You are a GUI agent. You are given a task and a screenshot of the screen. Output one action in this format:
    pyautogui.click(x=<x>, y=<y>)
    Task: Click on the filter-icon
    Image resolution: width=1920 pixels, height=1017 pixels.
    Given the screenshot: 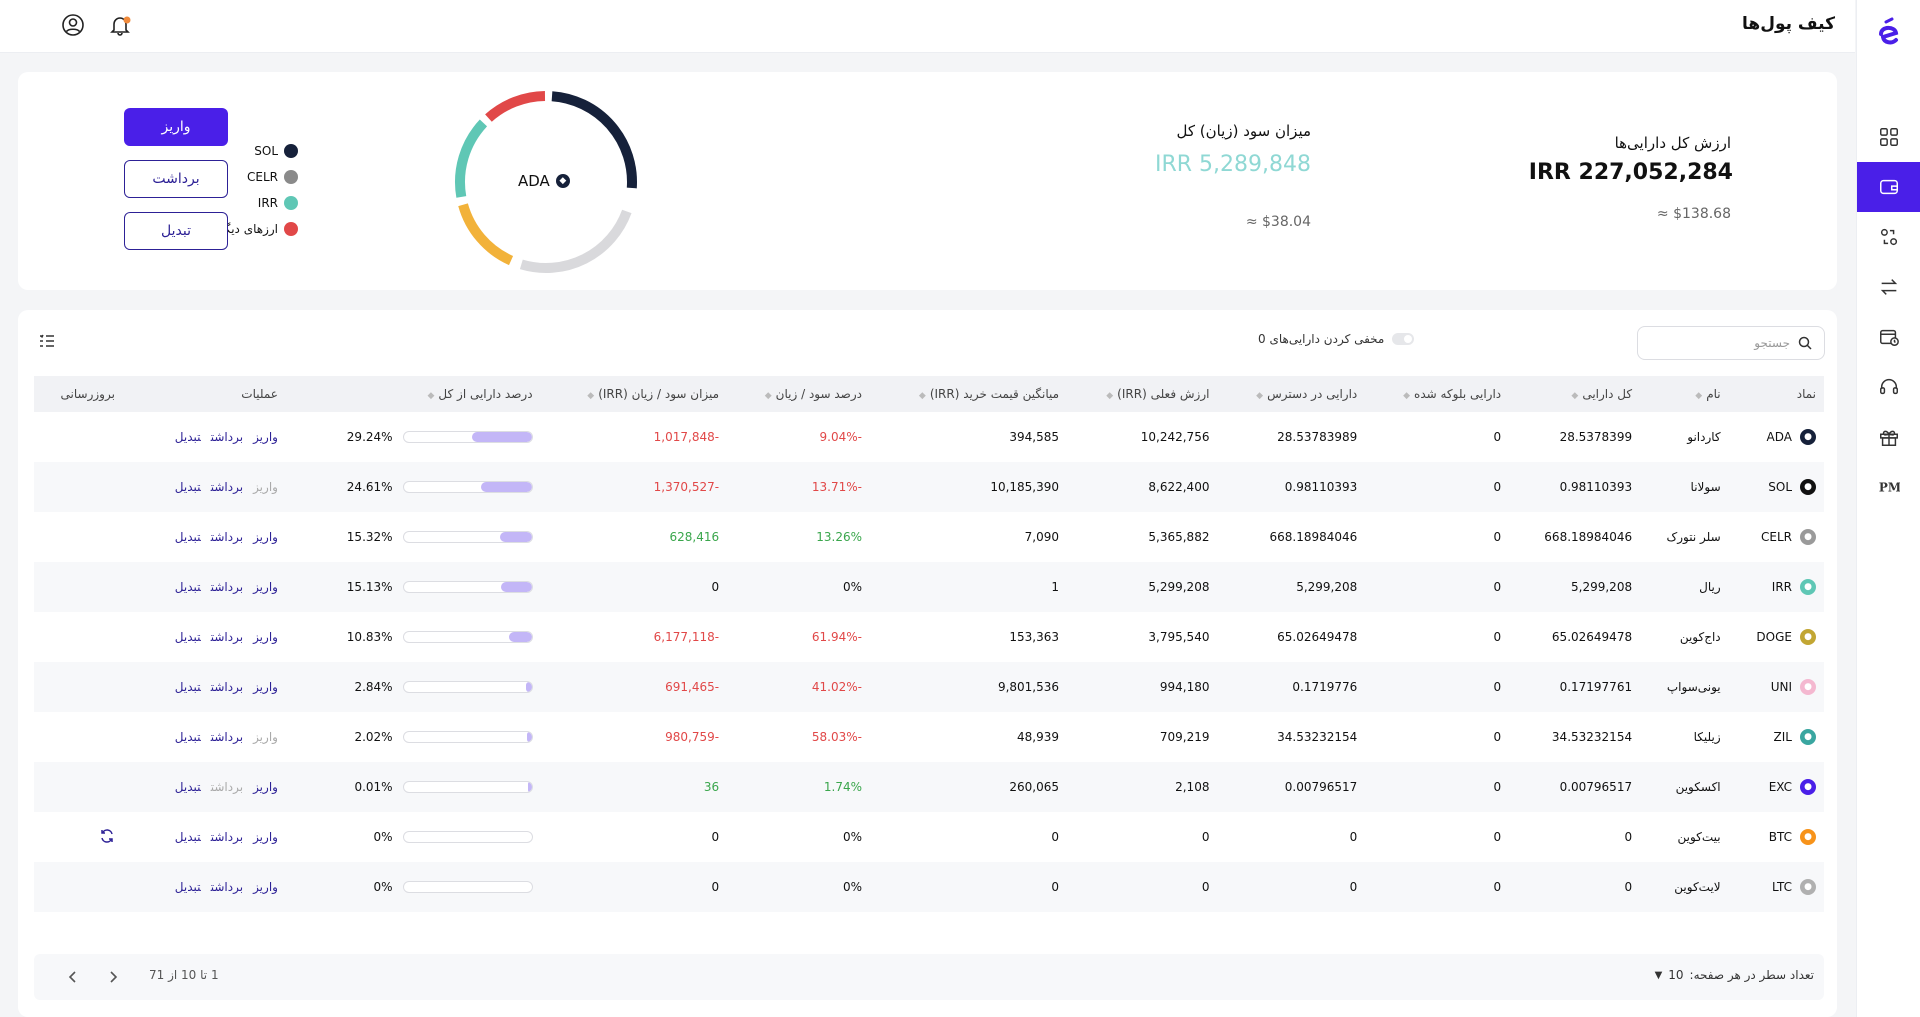 What is the action you would take?
    pyautogui.click(x=47, y=341)
    